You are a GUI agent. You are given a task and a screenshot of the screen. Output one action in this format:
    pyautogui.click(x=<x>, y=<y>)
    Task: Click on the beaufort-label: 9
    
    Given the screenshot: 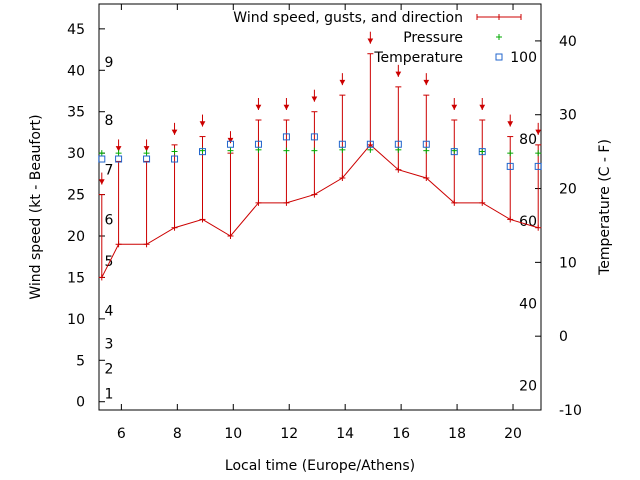 What is the action you would take?
    pyautogui.click(x=109, y=63)
    